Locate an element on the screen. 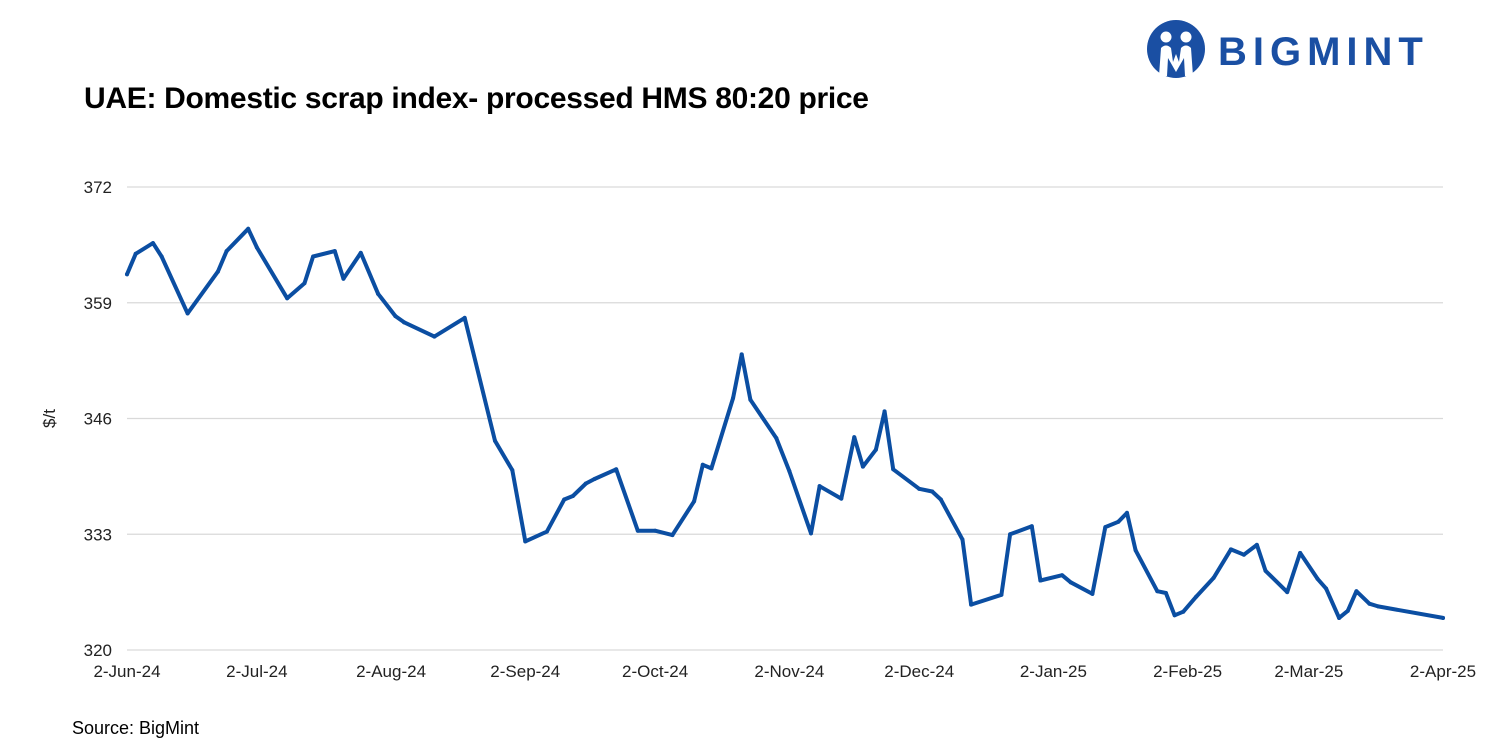 This screenshot has height=750, width=1500. x-tick-label: 2-Mar-25 is located at coordinates (1308, 671).